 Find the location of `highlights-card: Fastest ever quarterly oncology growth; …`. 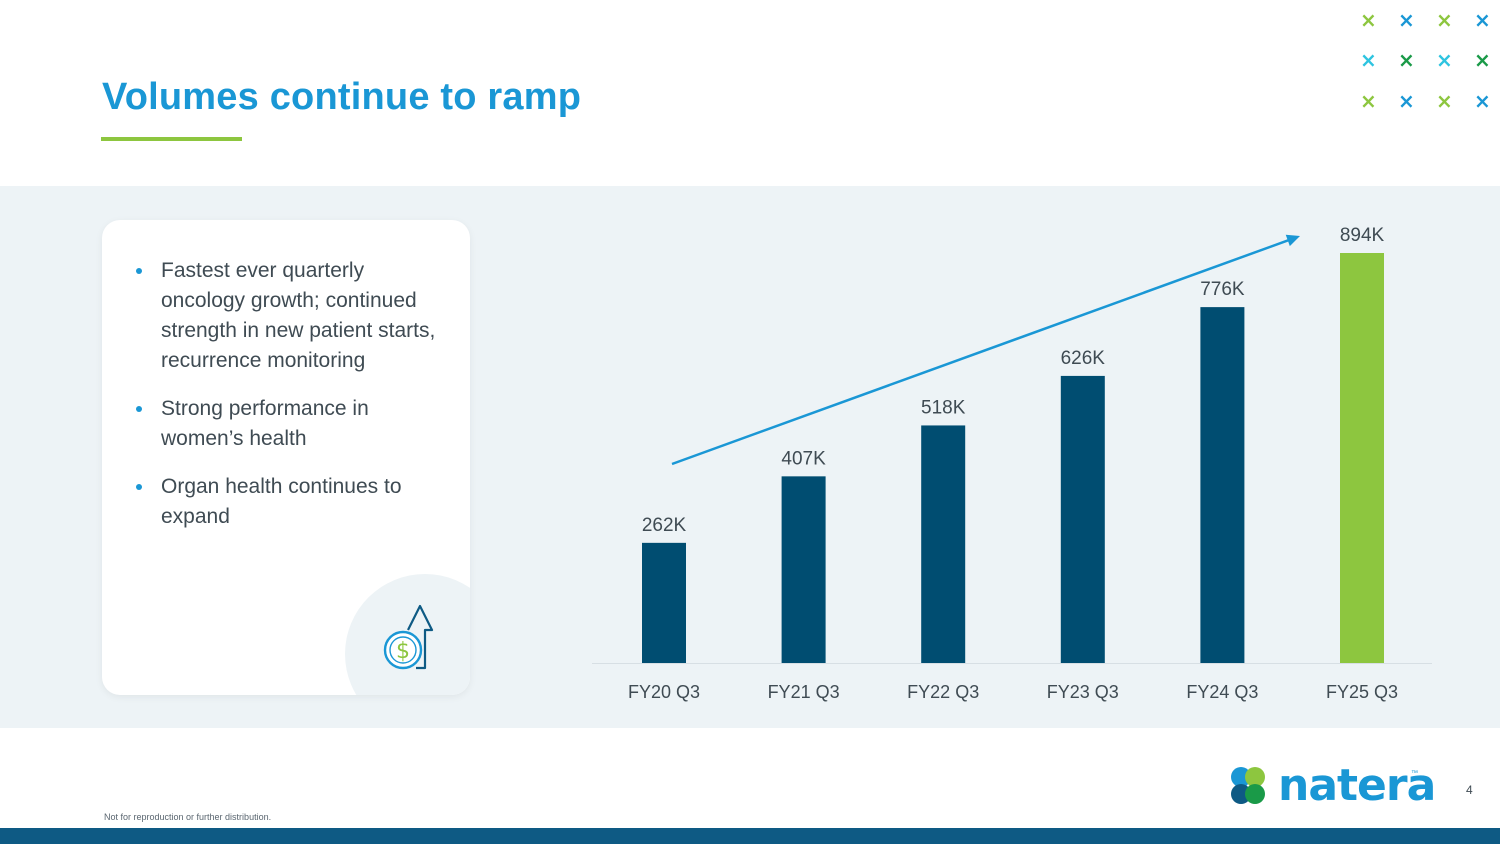

highlights-card: Fastest ever quarterly oncology growth; … is located at coordinates (286, 457).